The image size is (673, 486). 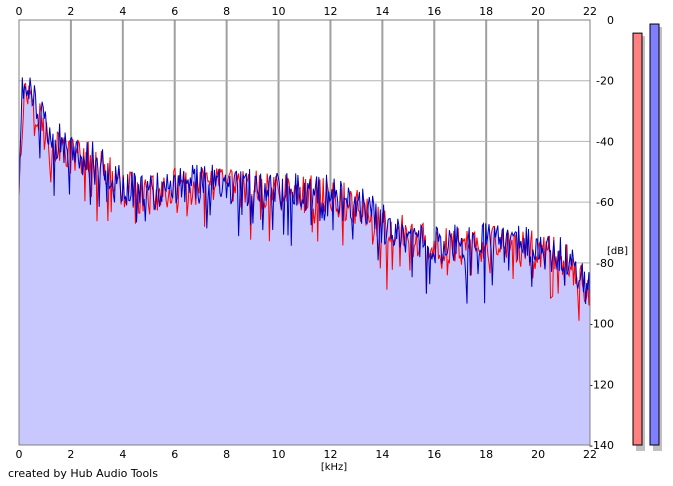 I want to click on y-axis-label: [dB], so click(x=617, y=251).